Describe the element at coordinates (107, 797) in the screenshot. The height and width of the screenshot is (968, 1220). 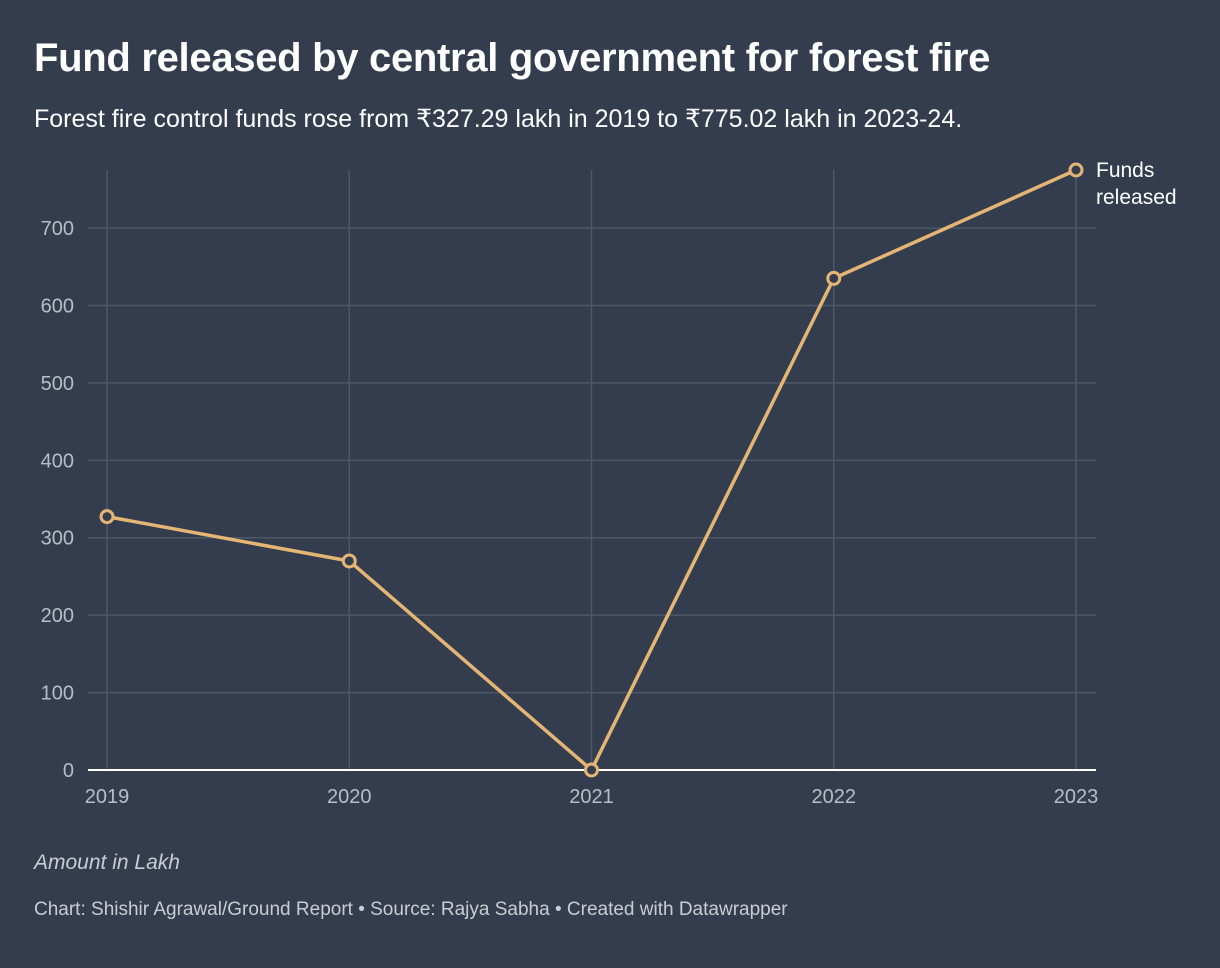
I see `x-tick-label: 2019` at that location.